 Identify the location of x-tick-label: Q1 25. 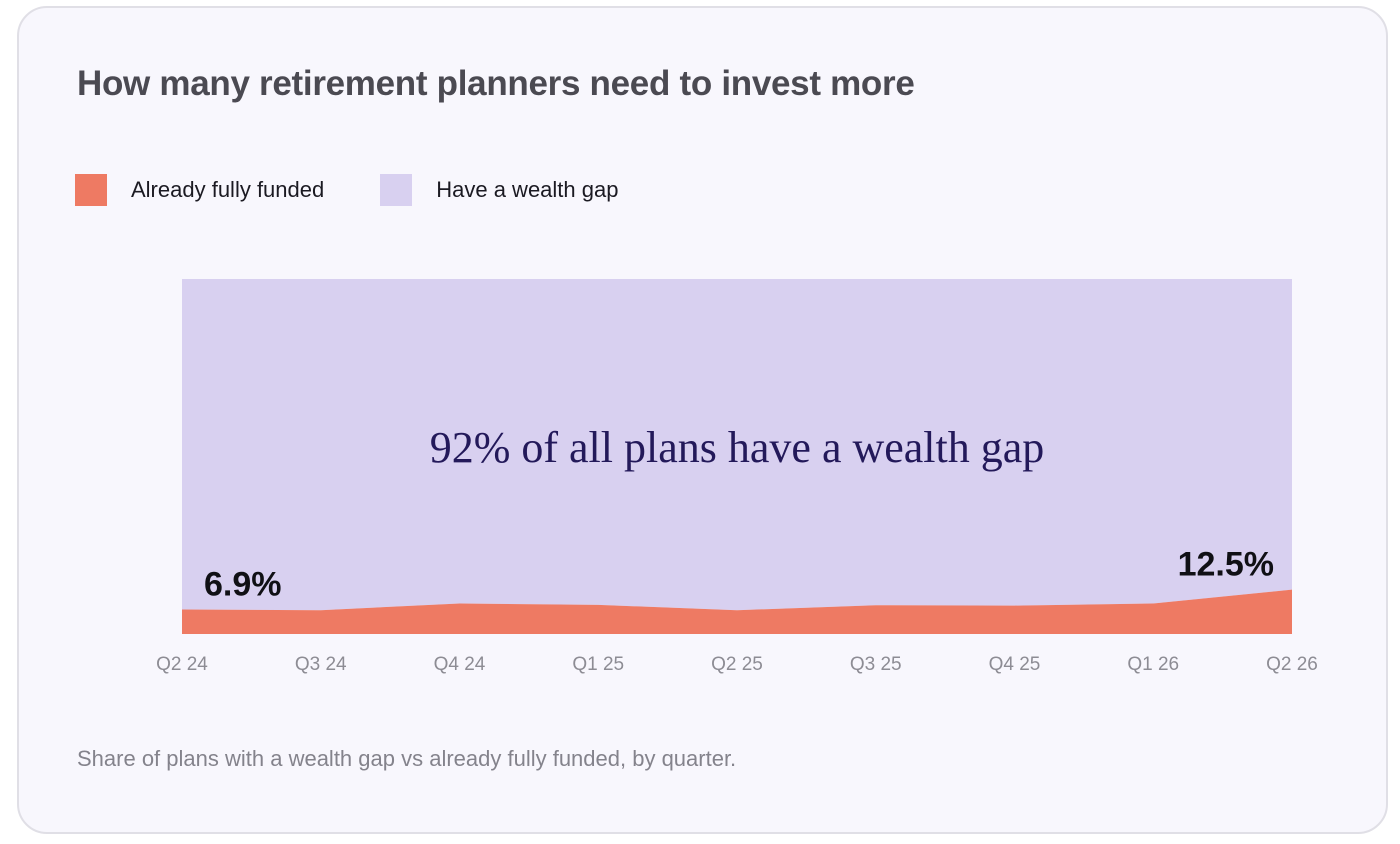
(598, 664).